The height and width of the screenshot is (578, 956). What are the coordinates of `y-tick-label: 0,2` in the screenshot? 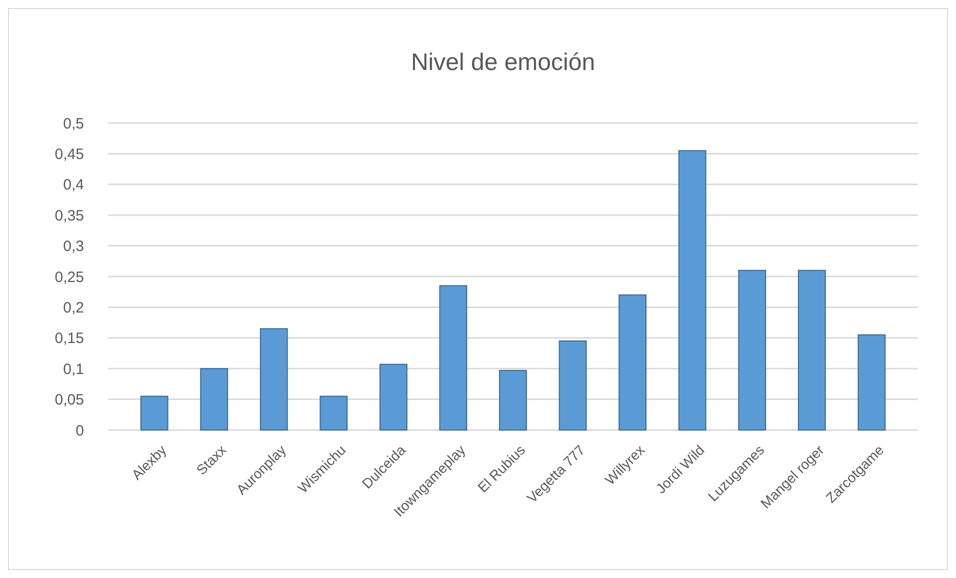 It's located at (73, 307).